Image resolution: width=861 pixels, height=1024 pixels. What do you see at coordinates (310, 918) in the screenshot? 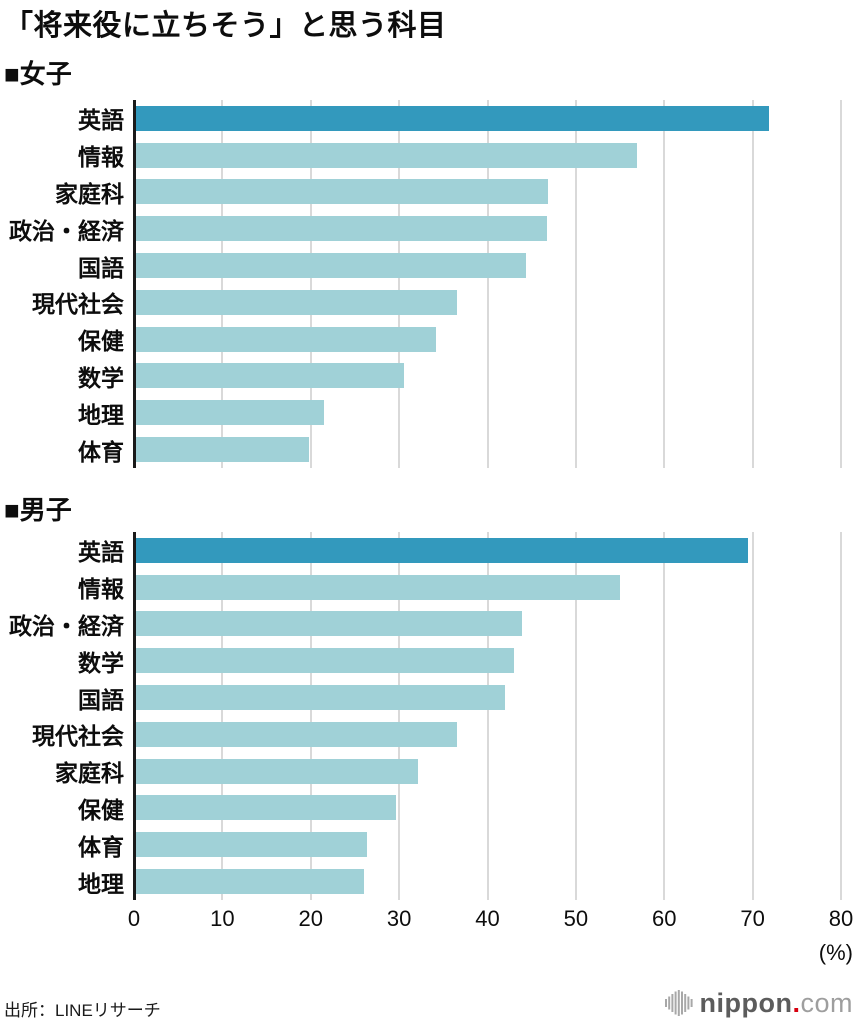
I see `x-axis-tick-label: 20` at bounding box center [310, 918].